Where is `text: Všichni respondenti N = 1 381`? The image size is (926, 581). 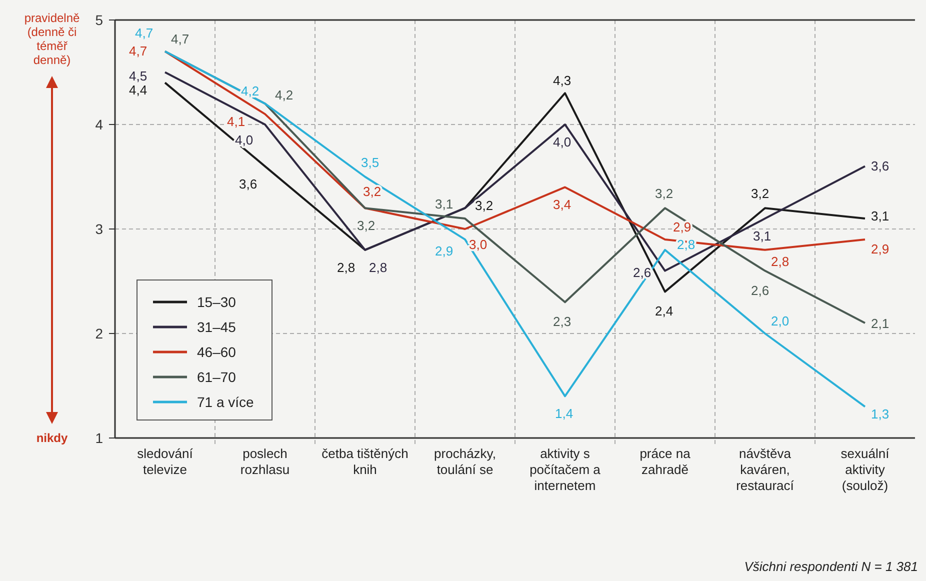
text: Všichni respondenti N = 1 381 is located at coordinates (831, 566).